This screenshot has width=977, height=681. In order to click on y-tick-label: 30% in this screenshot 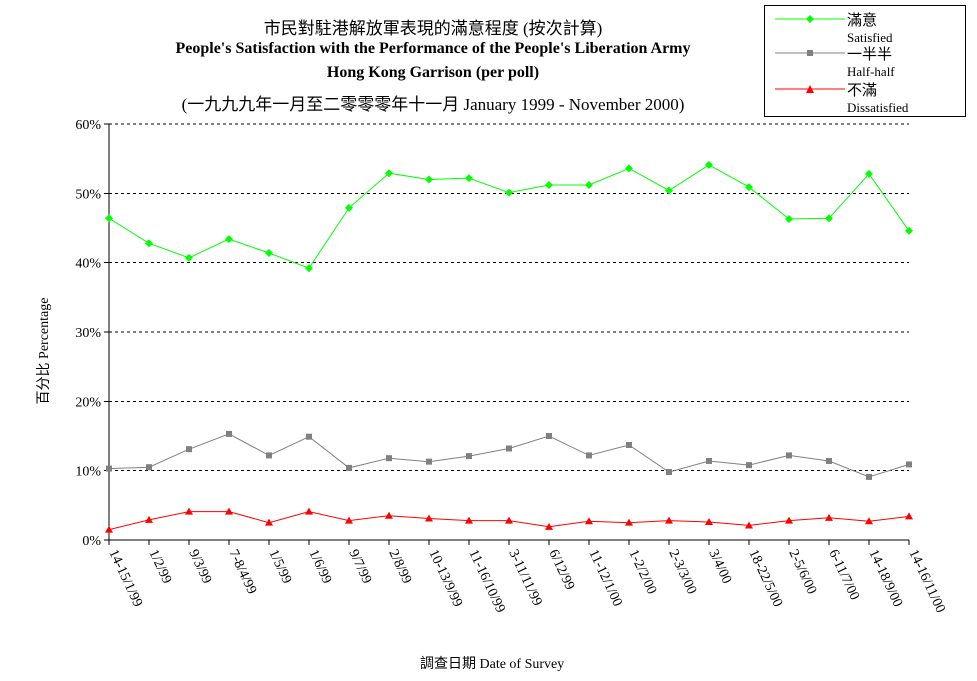, I will do `click(88, 333)`.